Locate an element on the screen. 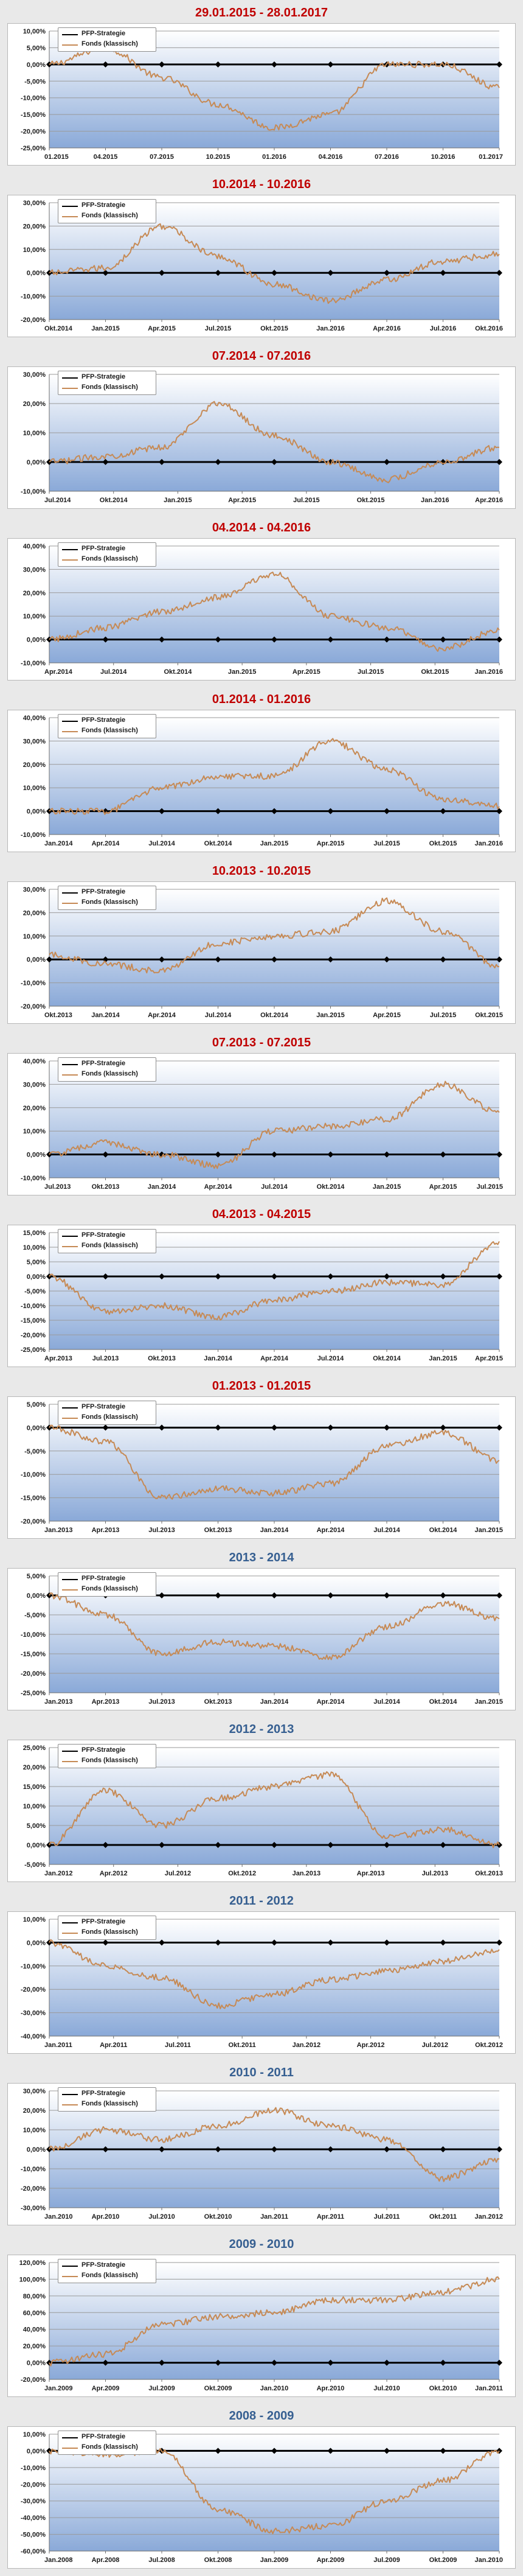 Image resolution: width=523 pixels, height=2576 pixels. chart-legend: PFP-Strategie Fonds (klassisch) is located at coordinates (107, 1241).